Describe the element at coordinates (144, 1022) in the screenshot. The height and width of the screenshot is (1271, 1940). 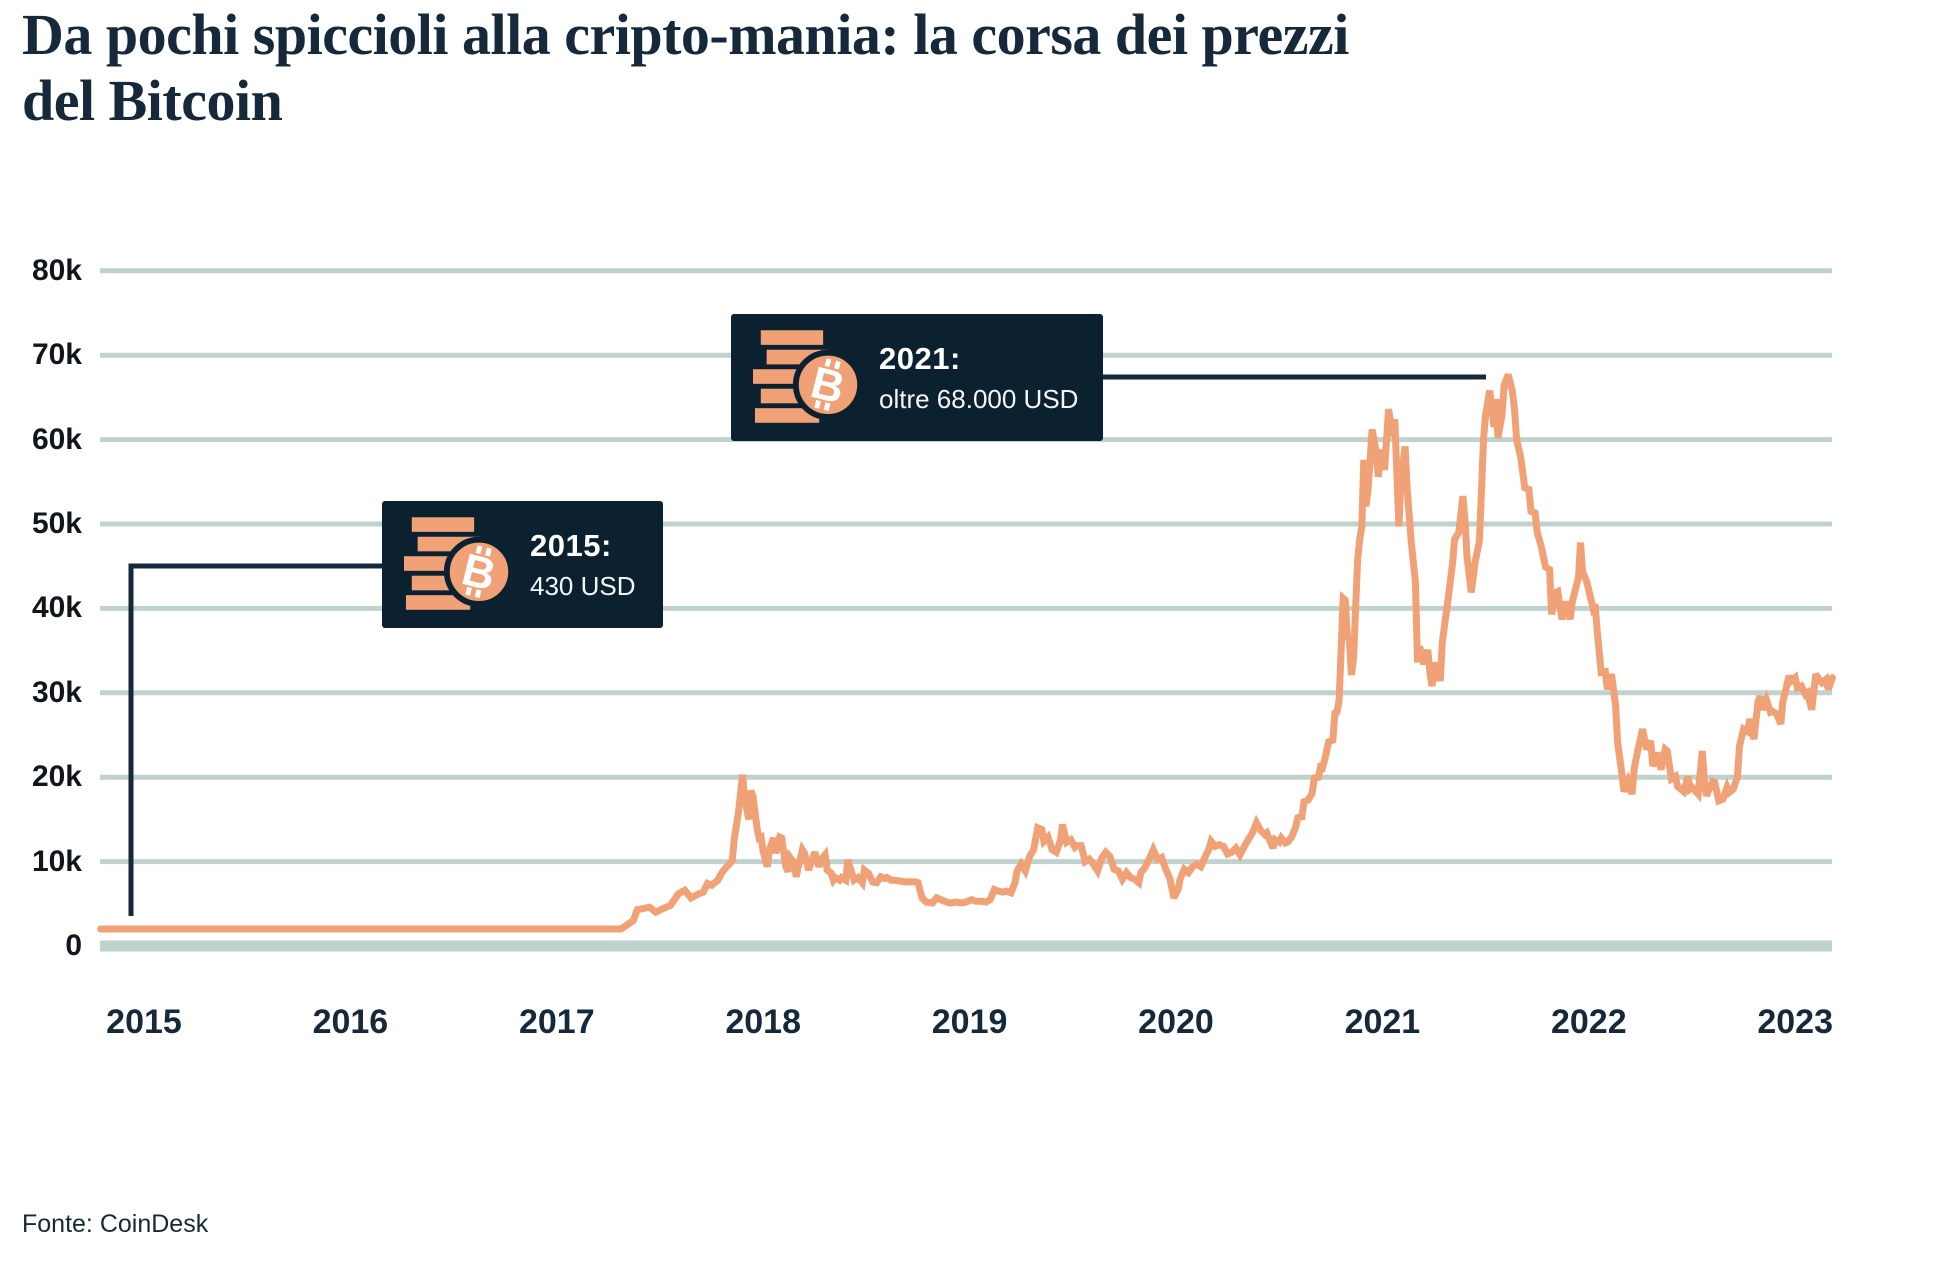
I see `x-tick-label: 2015` at that location.